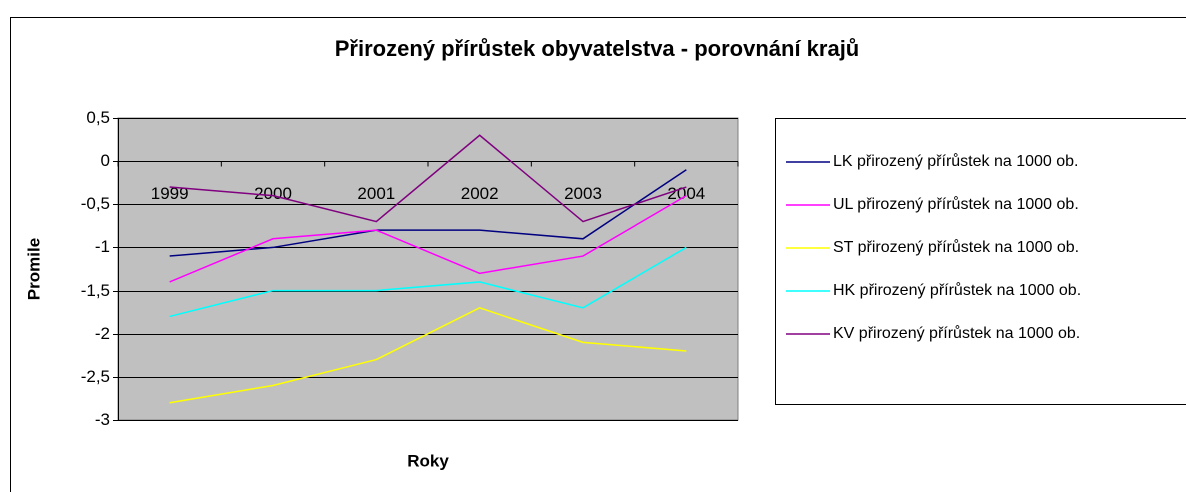  Describe the element at coordinates (957, 290) in the screenshot. I see `legend-label: HK přirozený přírůstek na 1000 ob.` at that location.